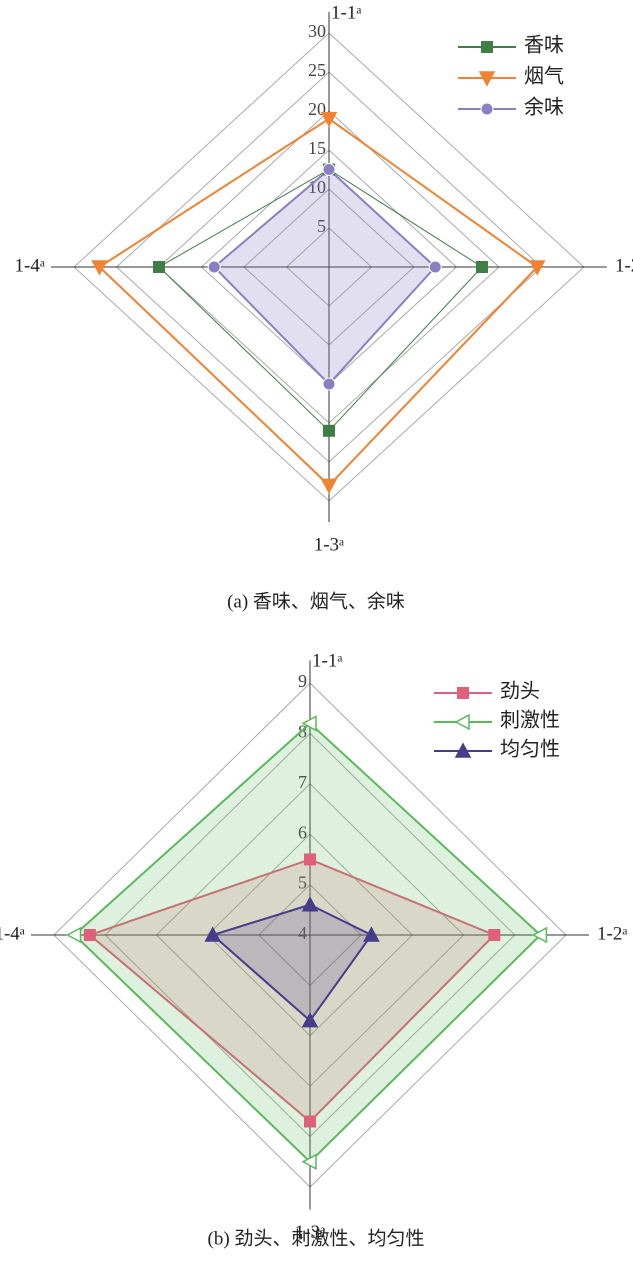  What do you see at coordinates (316, 601) in the screenshot?
I see `caption: (a) 香味、烟气、余味` at bounding box center [316, 601].